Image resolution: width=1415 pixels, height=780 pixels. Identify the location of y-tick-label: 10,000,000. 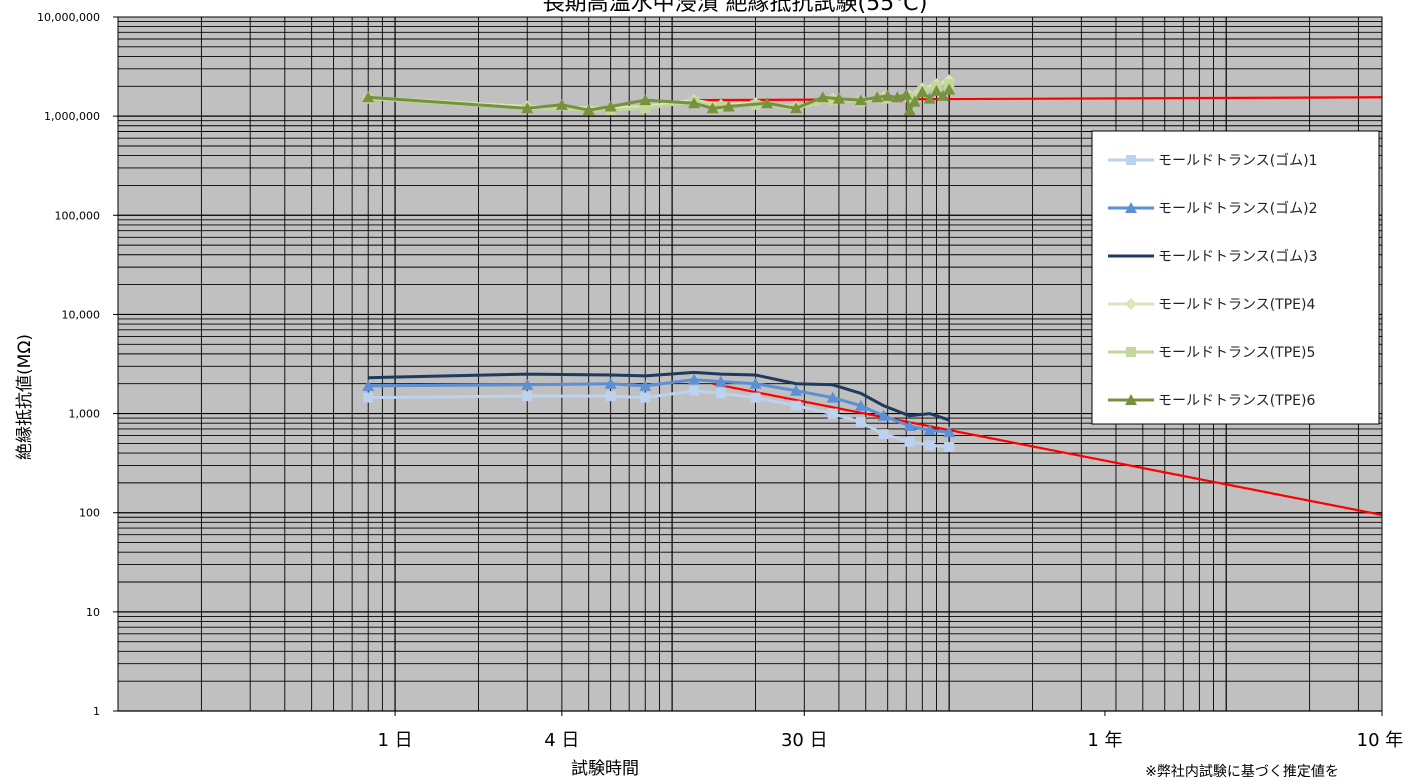
(68, 17).